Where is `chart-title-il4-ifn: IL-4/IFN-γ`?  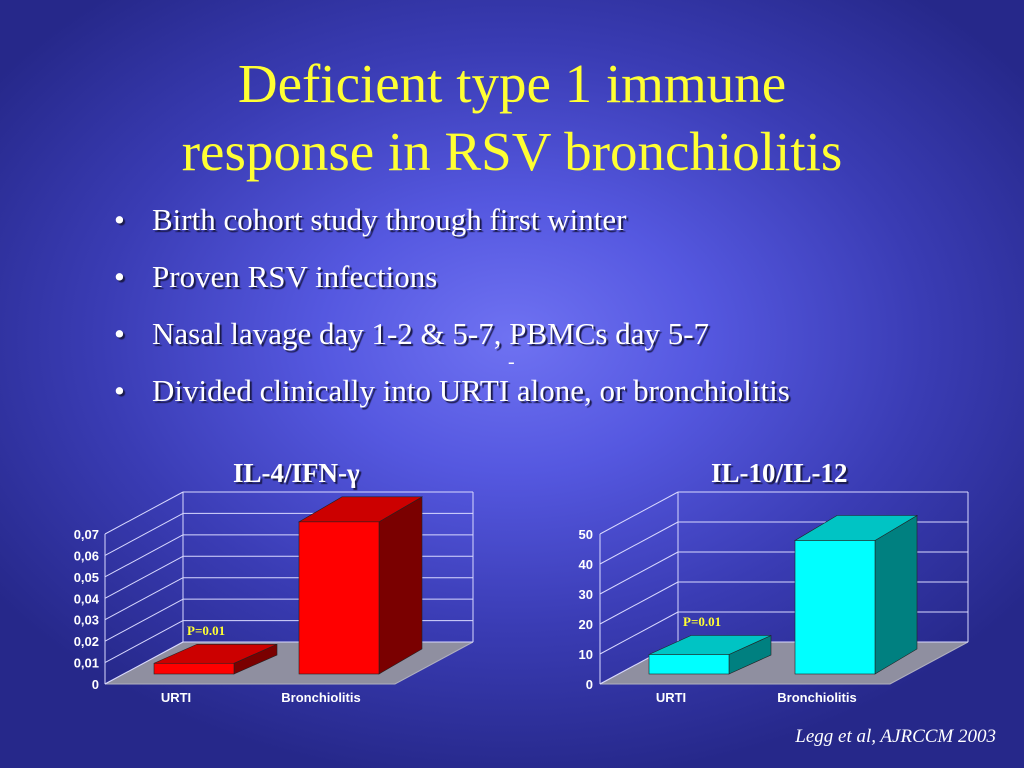 chart-title-il4-ifn: IL-4/IFN-γ is located at coordinates (296, 473).